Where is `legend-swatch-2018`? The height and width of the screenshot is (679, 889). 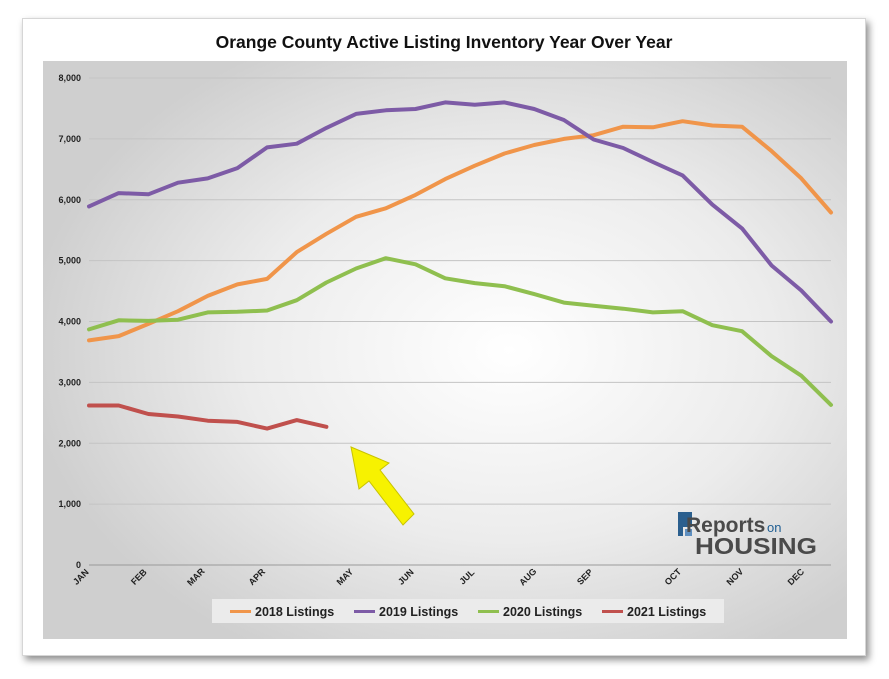
legend-swatch-2018 is located at coordinates (240, 611).